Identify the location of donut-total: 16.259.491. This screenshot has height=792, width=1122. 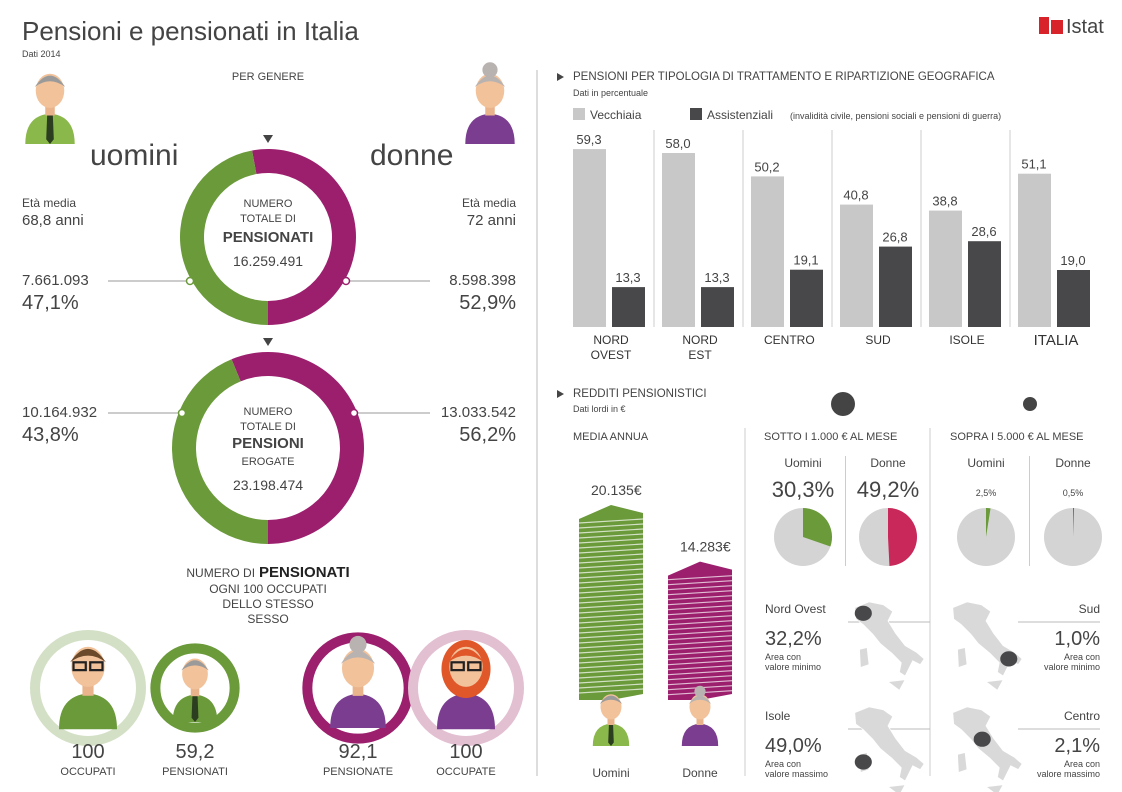
(268, 261).